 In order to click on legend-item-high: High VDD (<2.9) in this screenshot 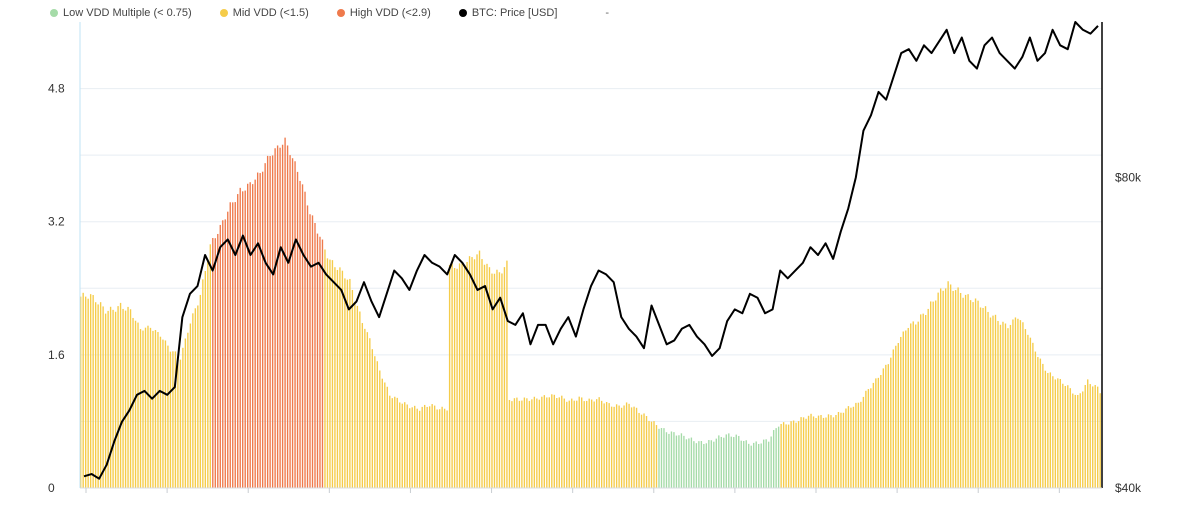, I will do `click(383, 13)`.